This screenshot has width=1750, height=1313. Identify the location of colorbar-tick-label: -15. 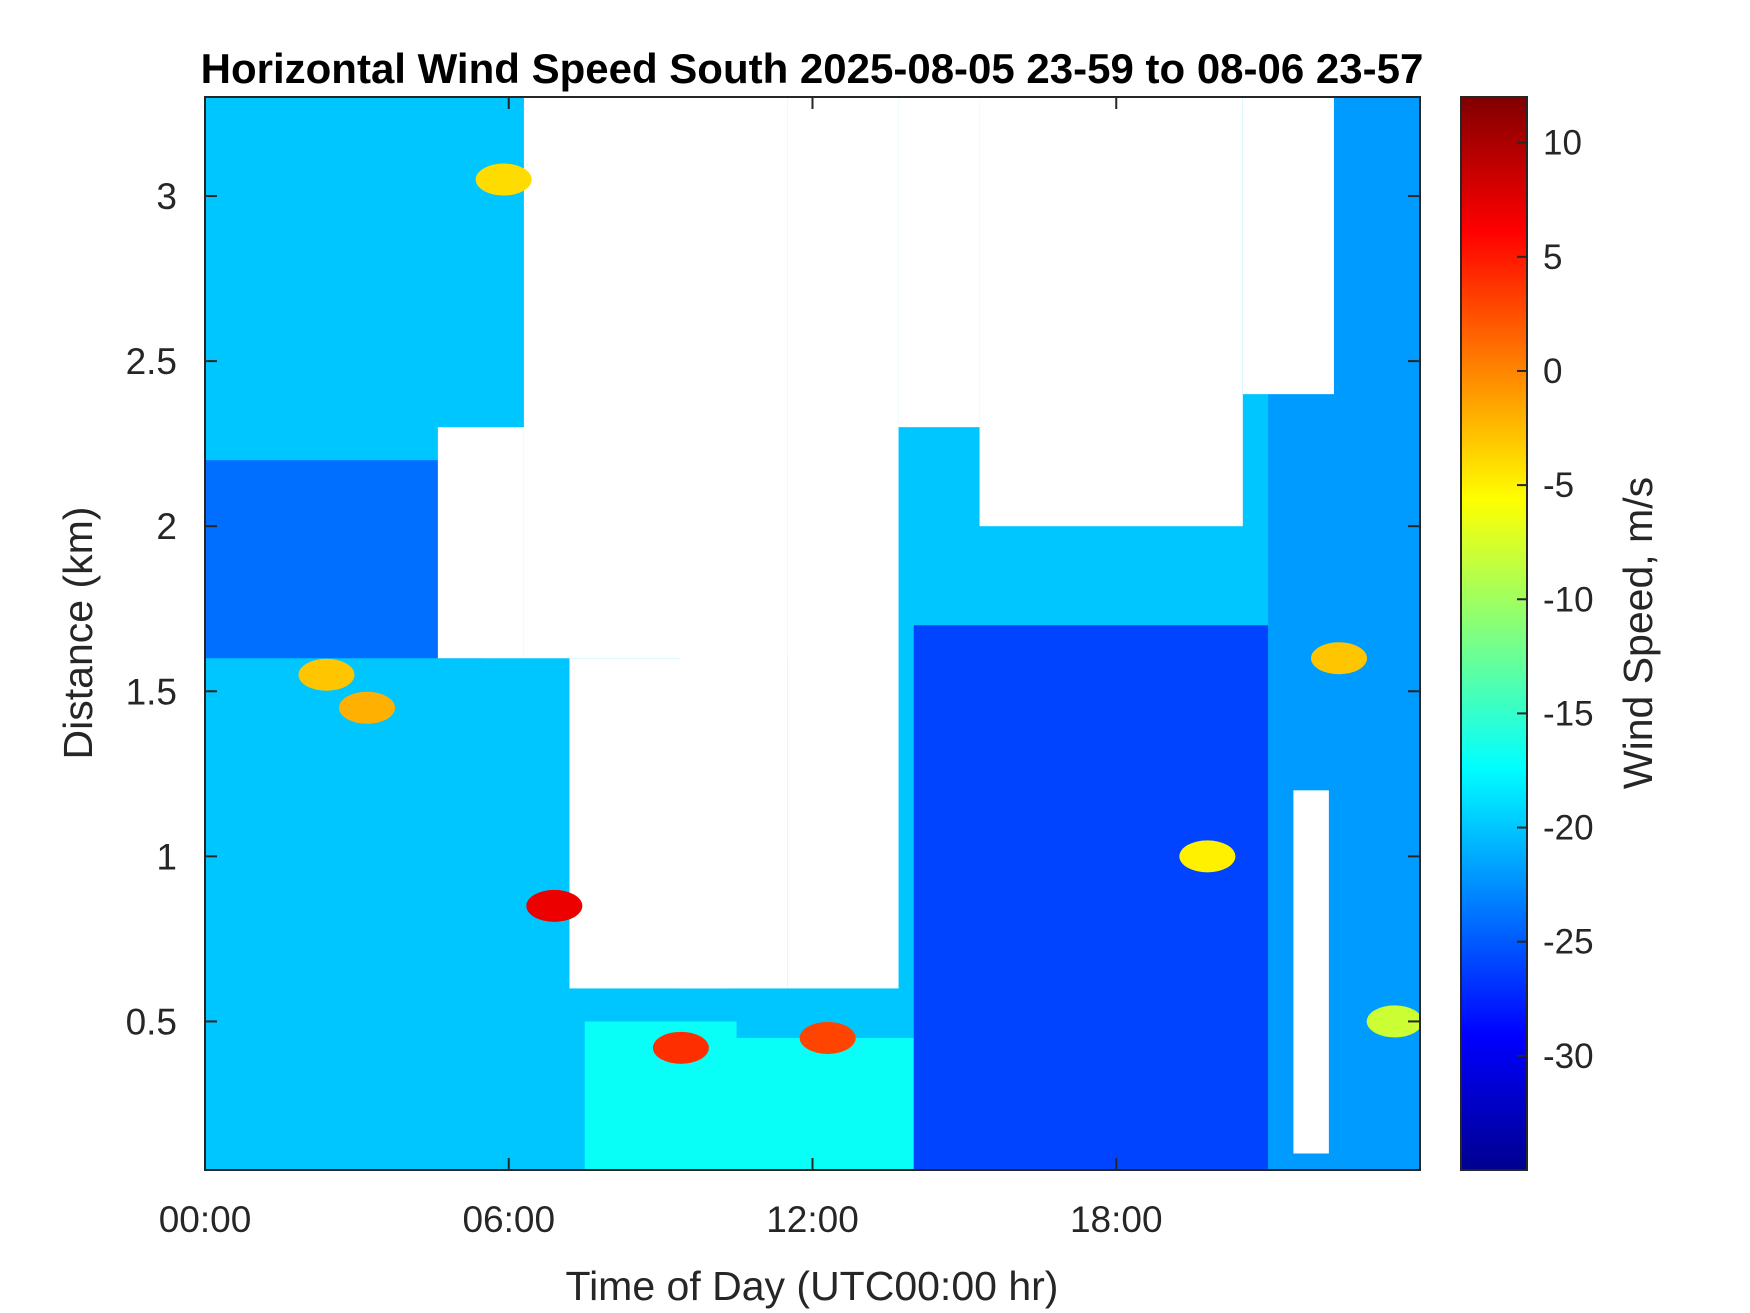
(1568, 713).